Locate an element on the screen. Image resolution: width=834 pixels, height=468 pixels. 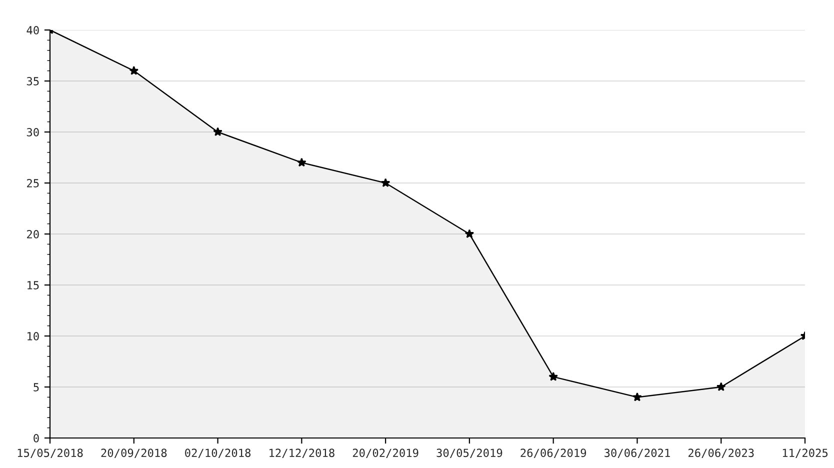
y-tick-label: 10 is located at coordinates (33, 336).